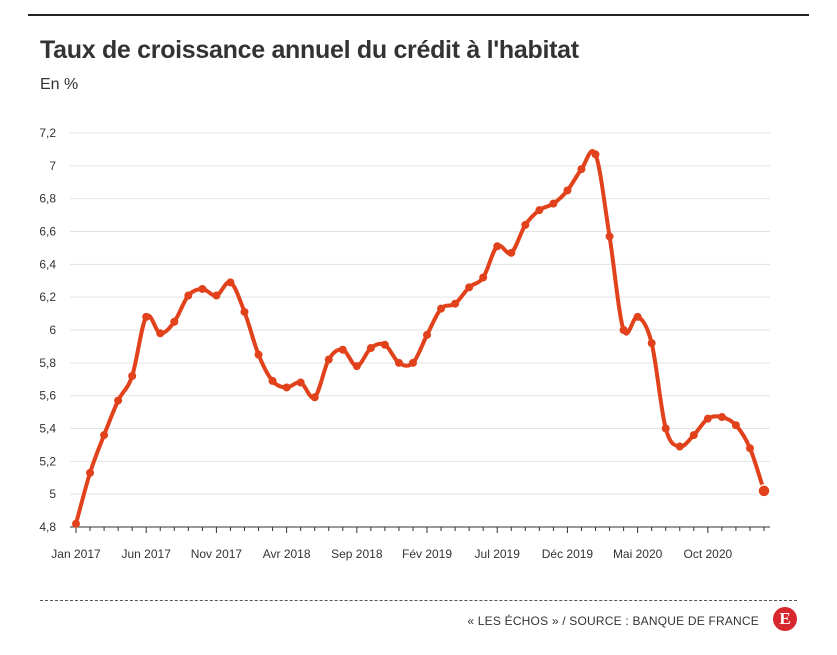 The width and height of the screenshot is (837, 655). What do you see at coordinates (47, 199) in the screenshot?
I see `y-tick-label: 6,8` at bounding box center [47, 199].